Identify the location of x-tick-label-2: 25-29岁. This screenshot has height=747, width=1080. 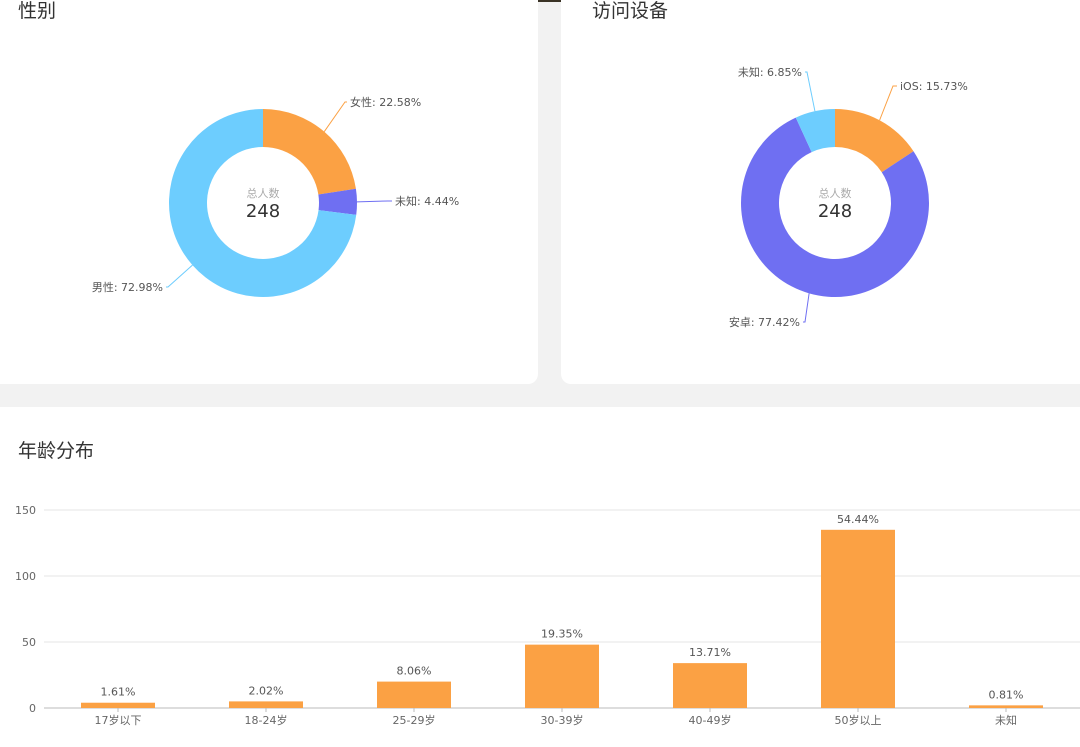
(414, 720).